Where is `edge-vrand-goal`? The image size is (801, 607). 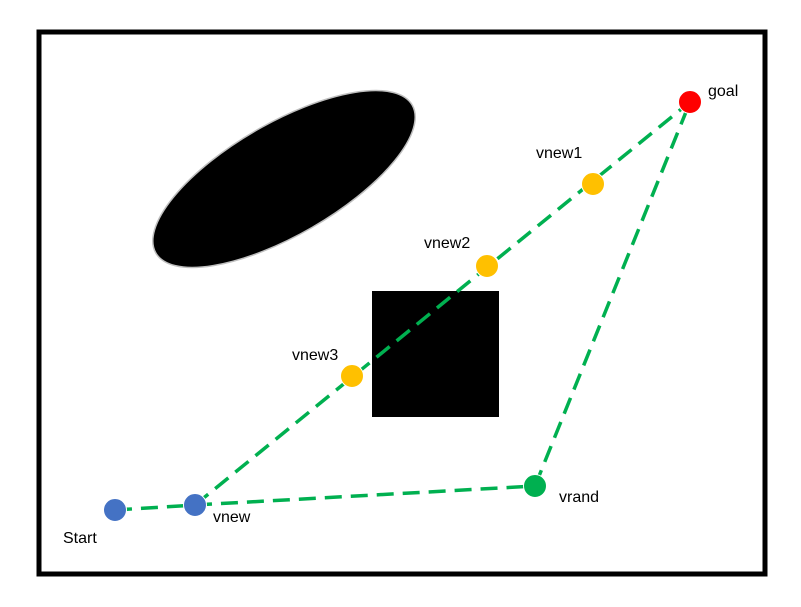
edge-vrand-goal is located at coordinates (612, 294).